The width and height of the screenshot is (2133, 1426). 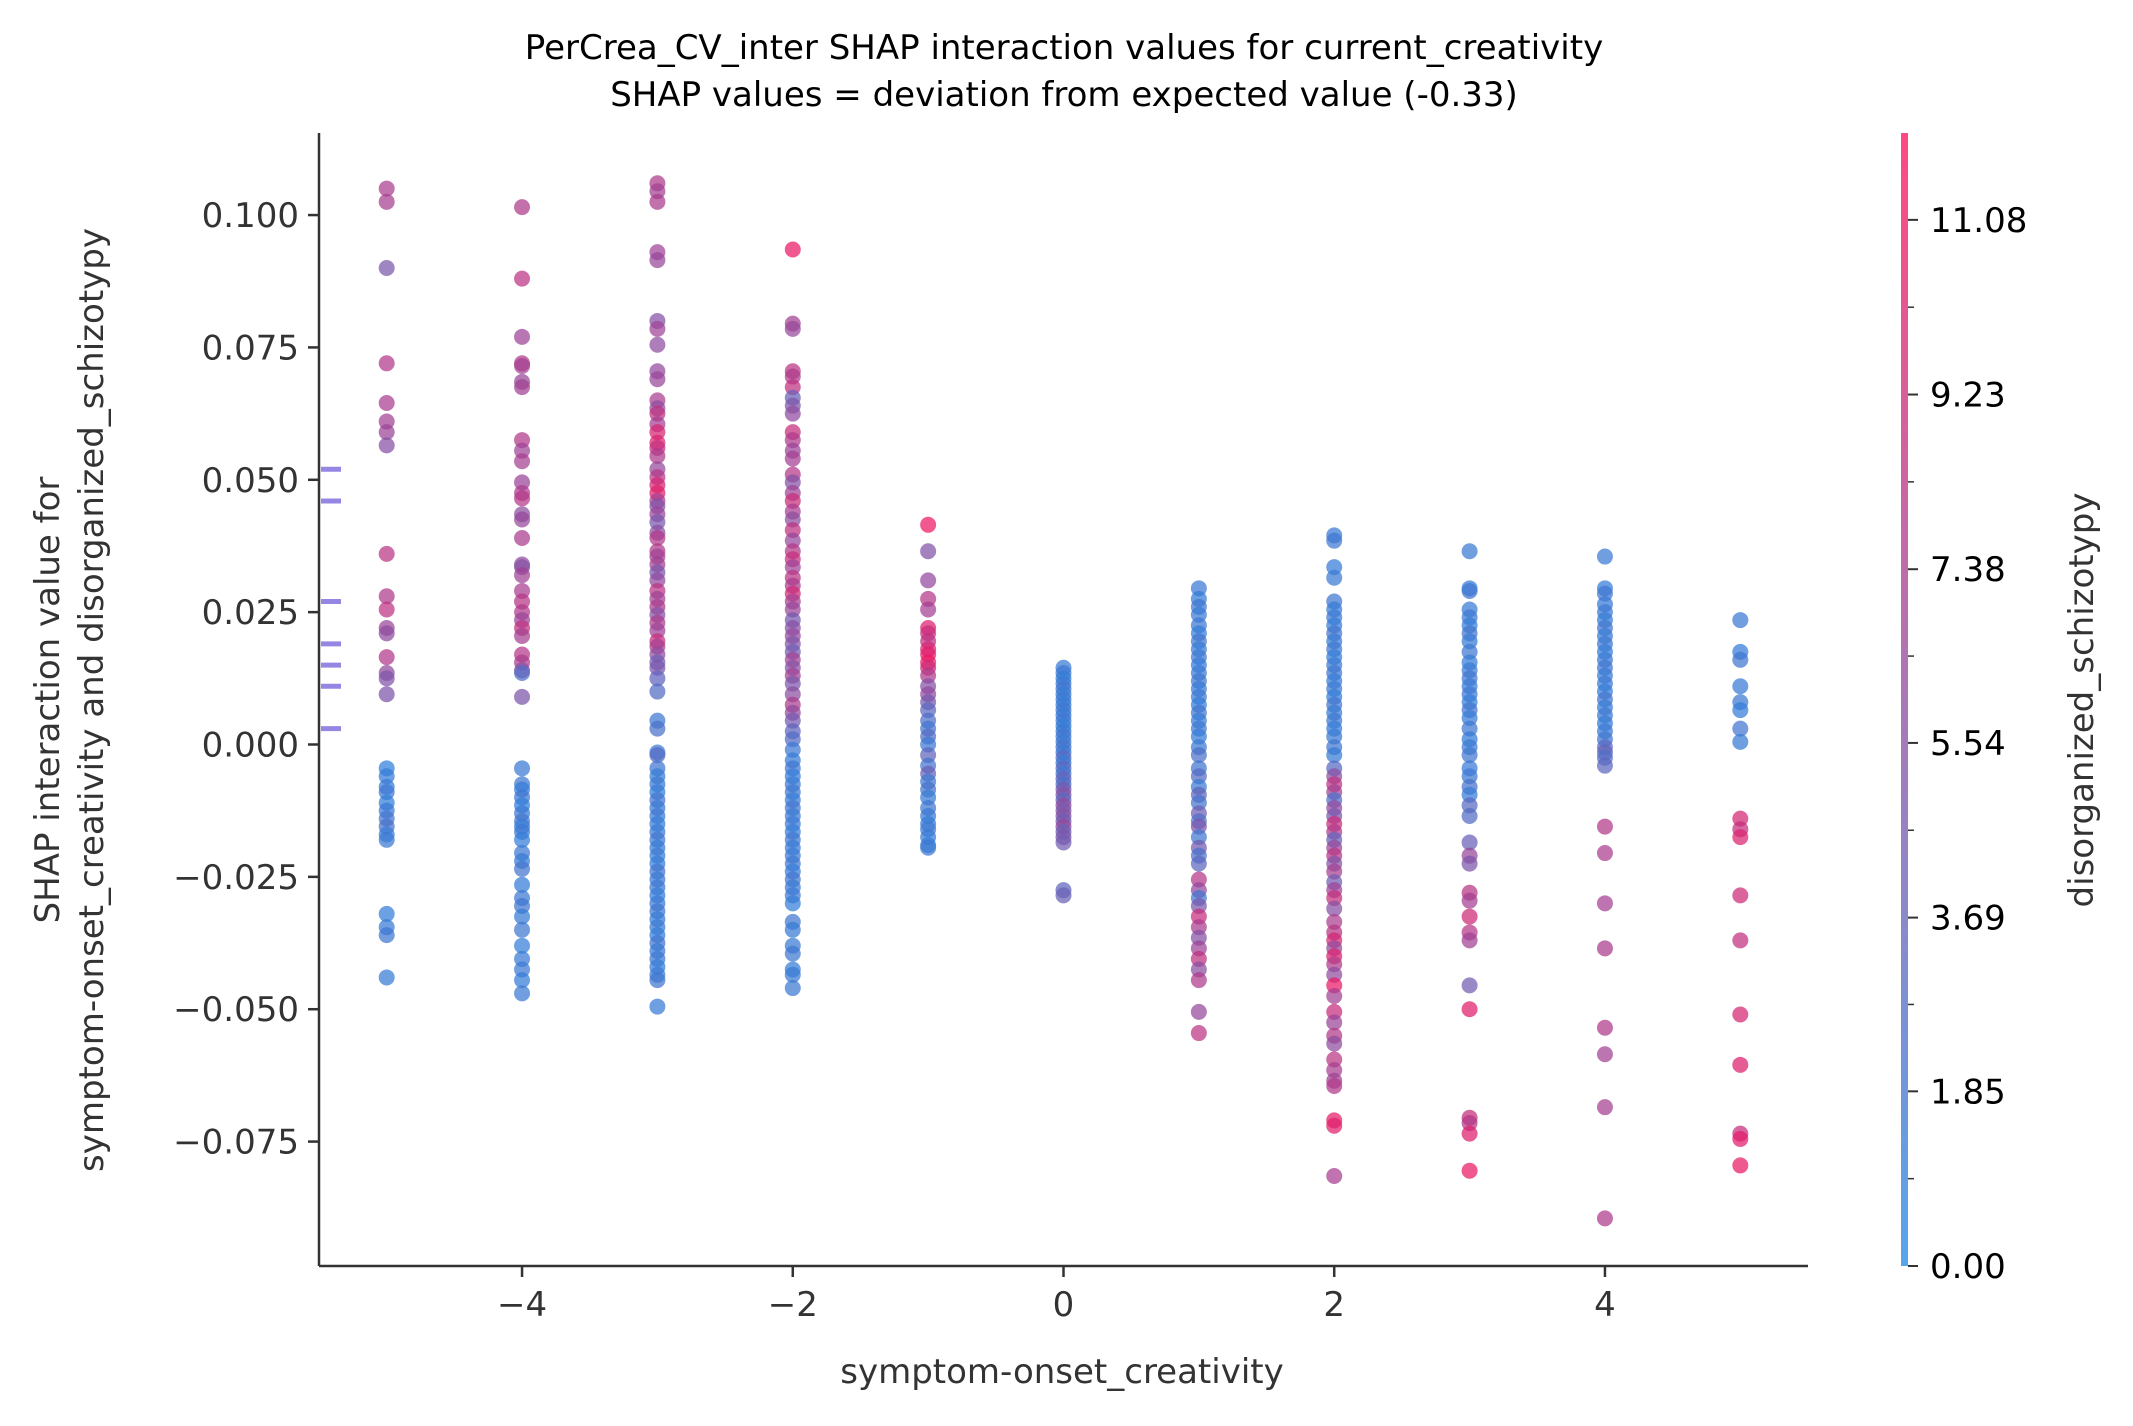 I want to click on colorbar-tick-label: 5.54, so click(x=1968, y=744).